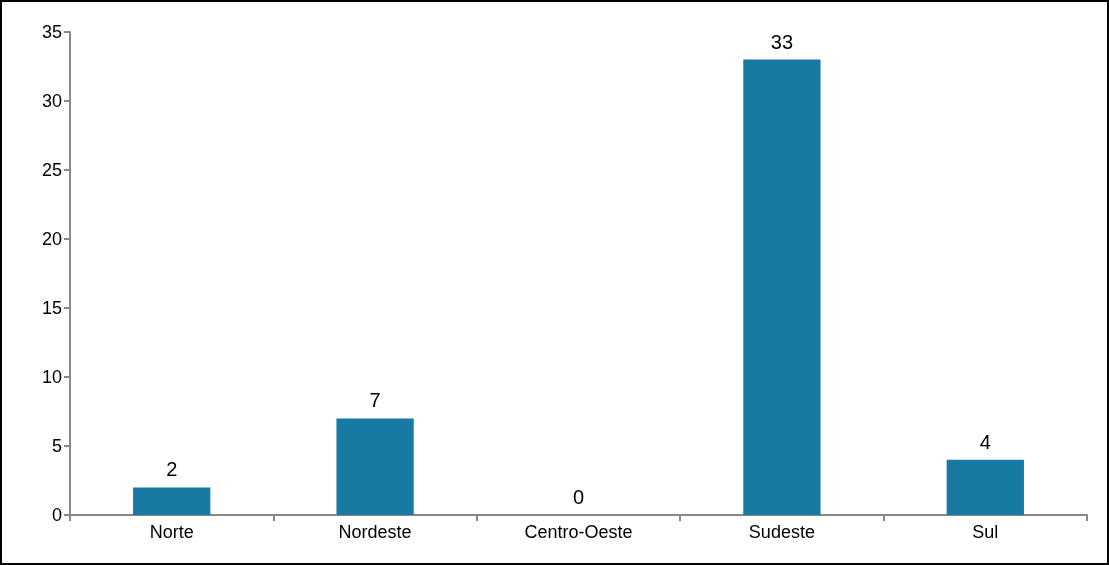 This screenshot has width=1109, height=565. What do you see at coordinates (51, 308) in the screenshot?
I see `y-tick-label: 15` at bounding box center [51, 308].